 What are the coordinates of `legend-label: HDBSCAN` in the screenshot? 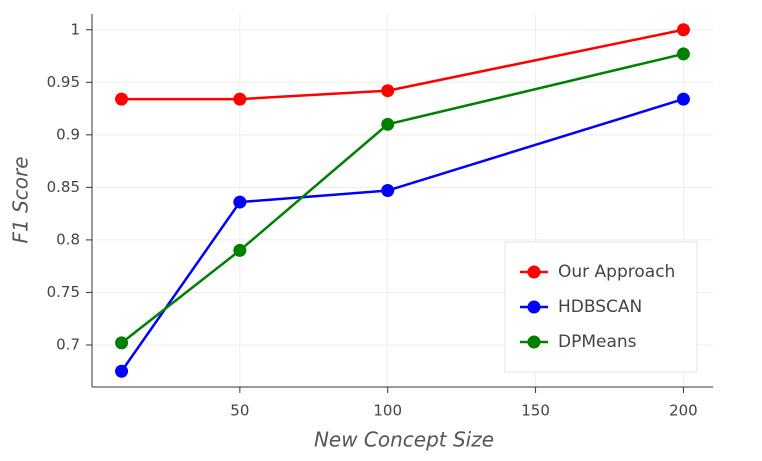 It's located at (600, 307).